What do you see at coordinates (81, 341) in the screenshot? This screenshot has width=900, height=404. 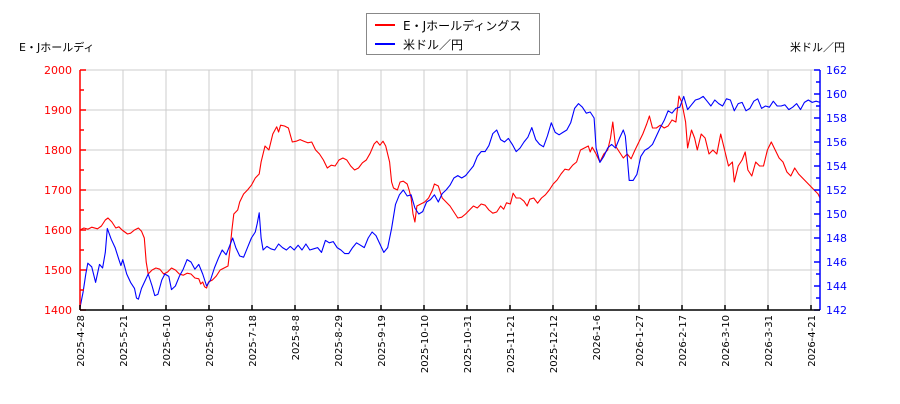 I see `x-axis-tick-label: 2025-4-28` at bounding box center [81, 341].